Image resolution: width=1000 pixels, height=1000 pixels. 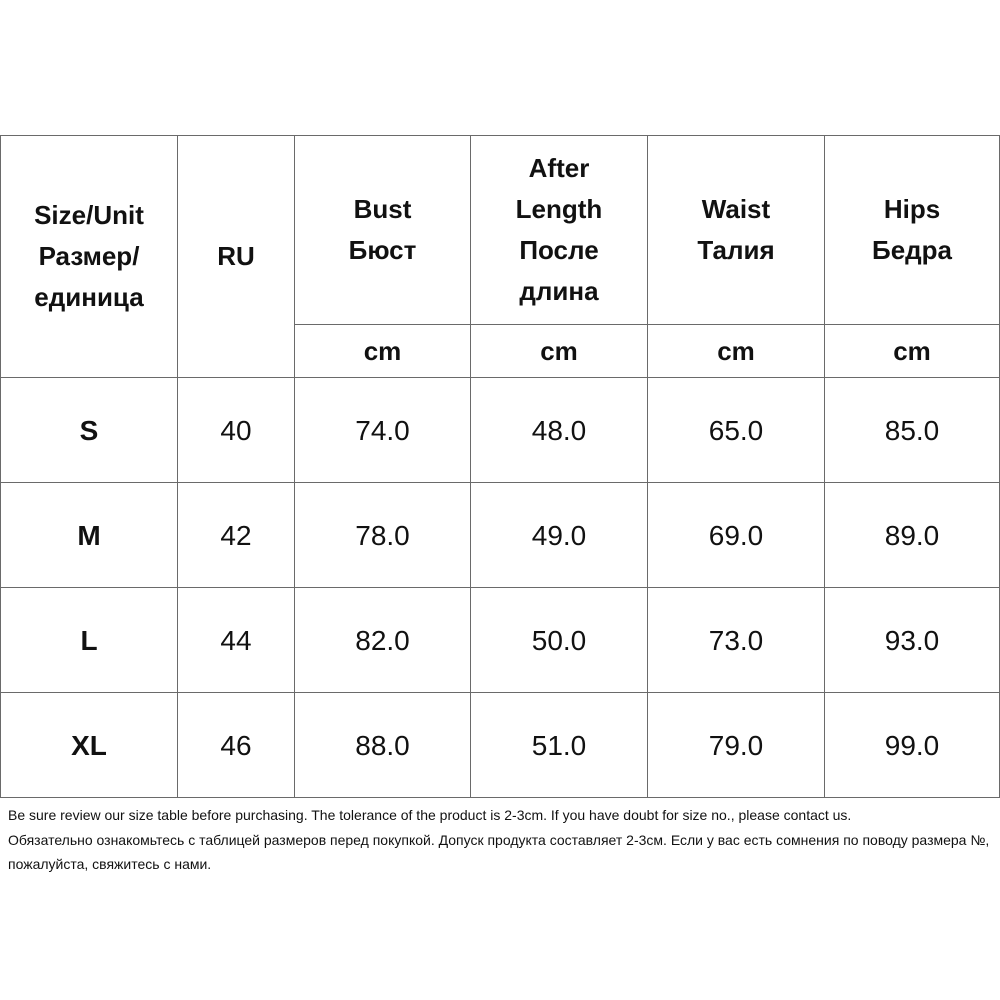 I want to click on header-after-length-en-2: Length, so click(x=559, y=209).